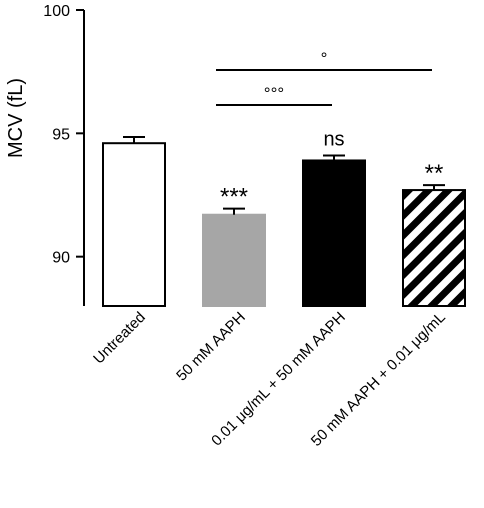 The width and height of the screenshot is (484, 508). I want to click on y-tick-label: 90, so click(61, 258).